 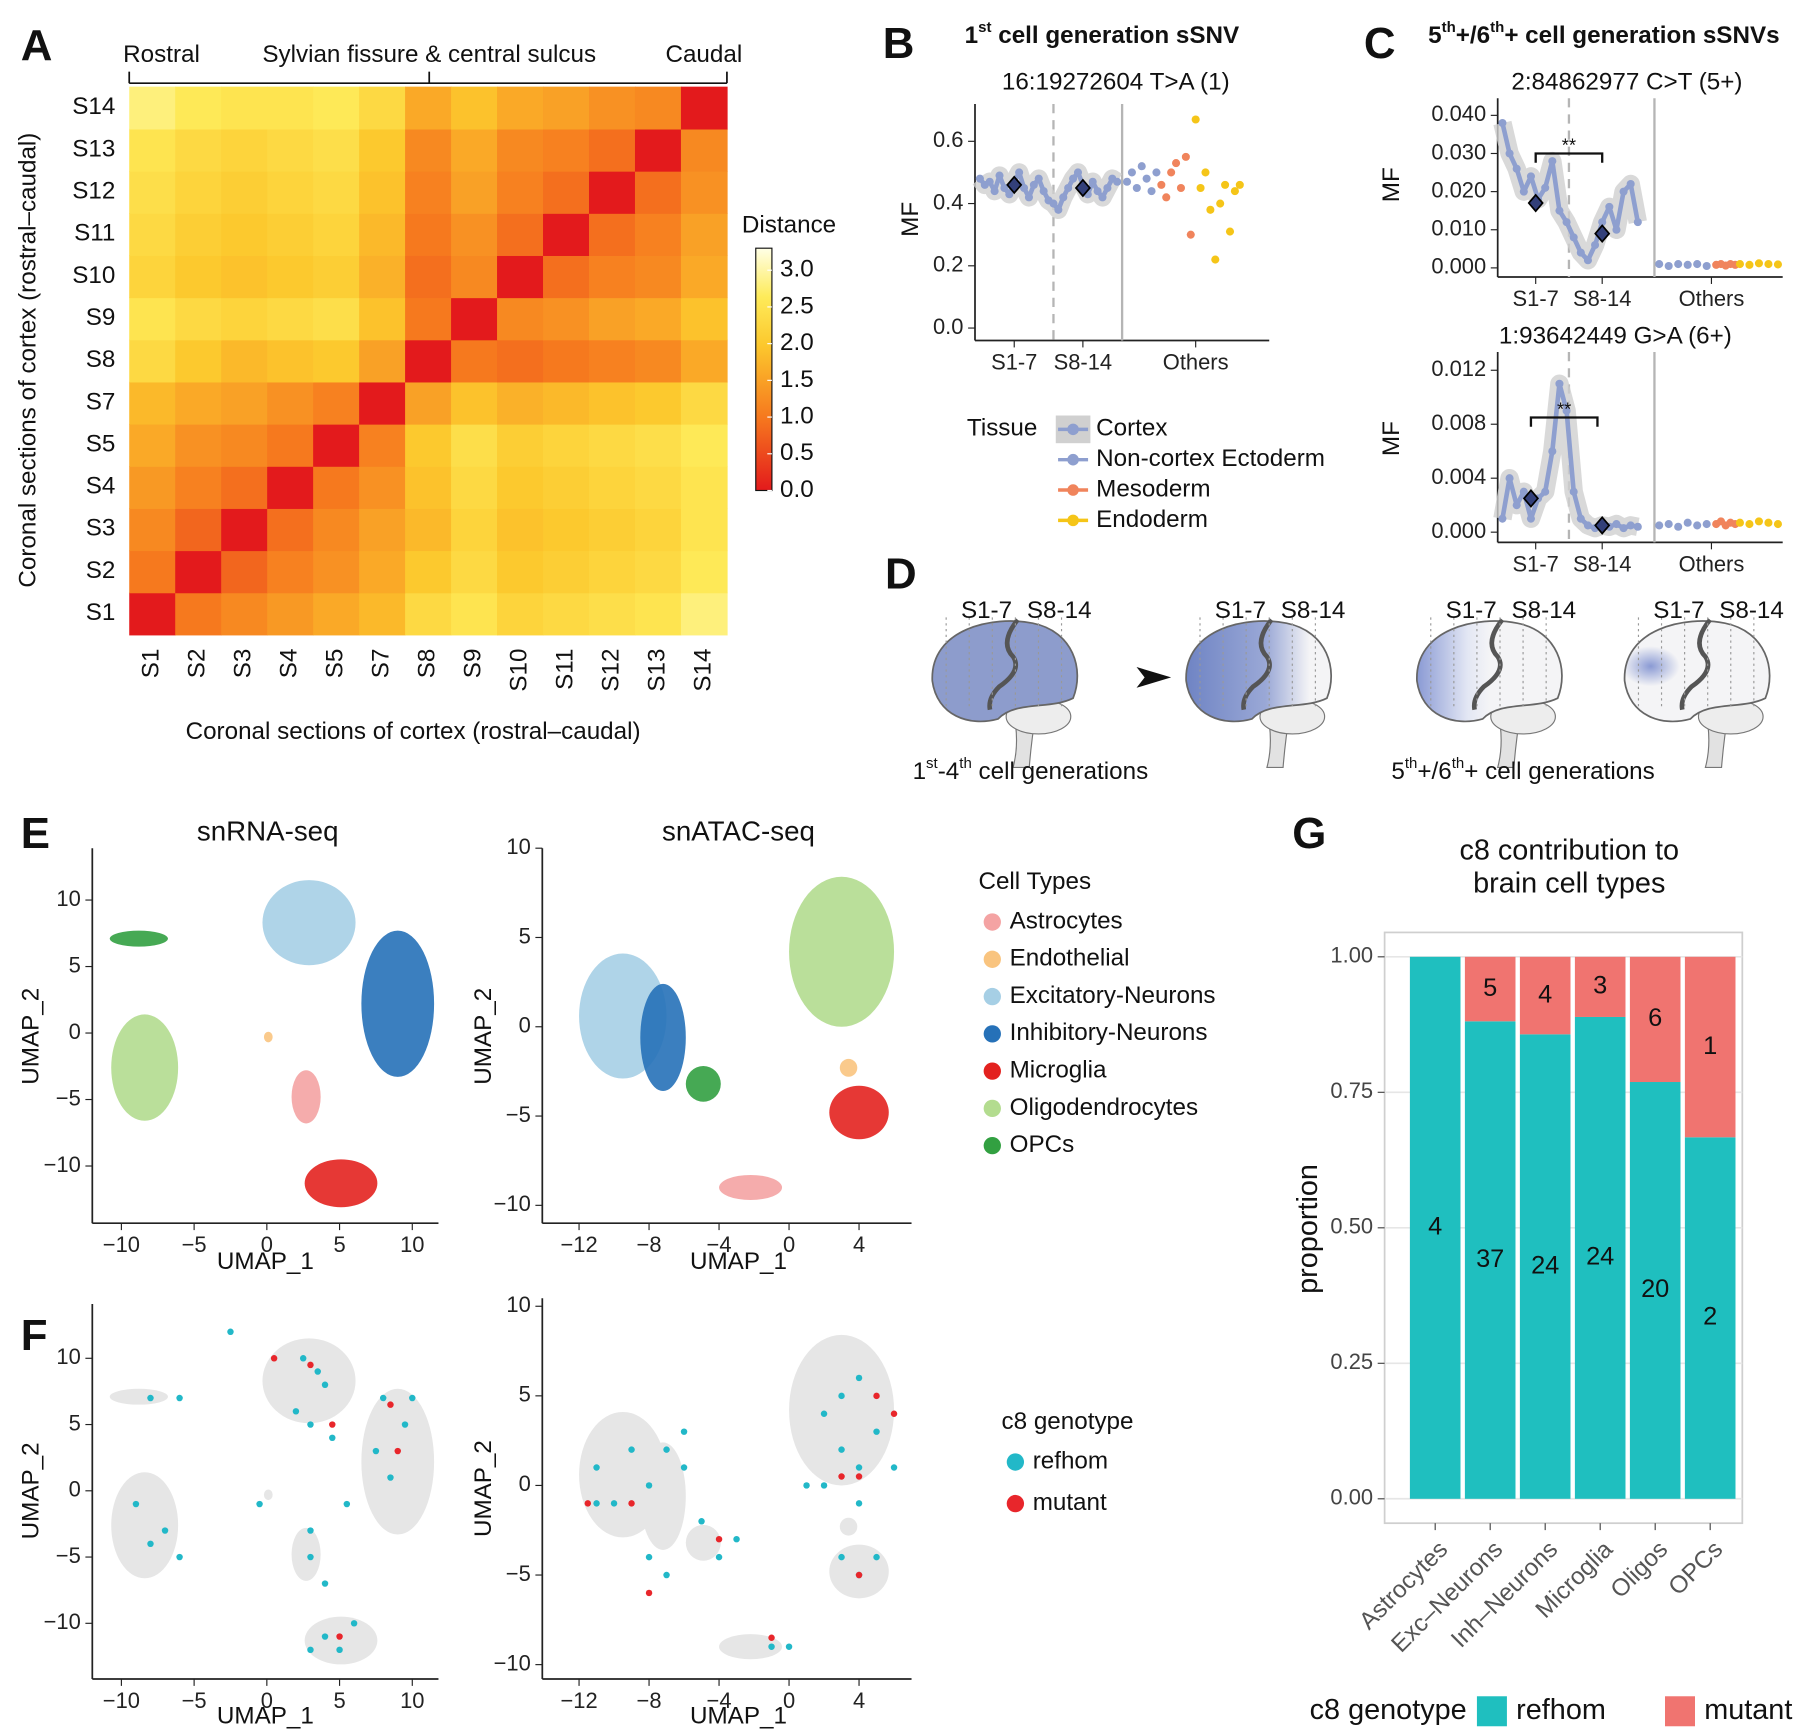 I want to click on x-tick-label: Others, so click(x=1196, y=361).